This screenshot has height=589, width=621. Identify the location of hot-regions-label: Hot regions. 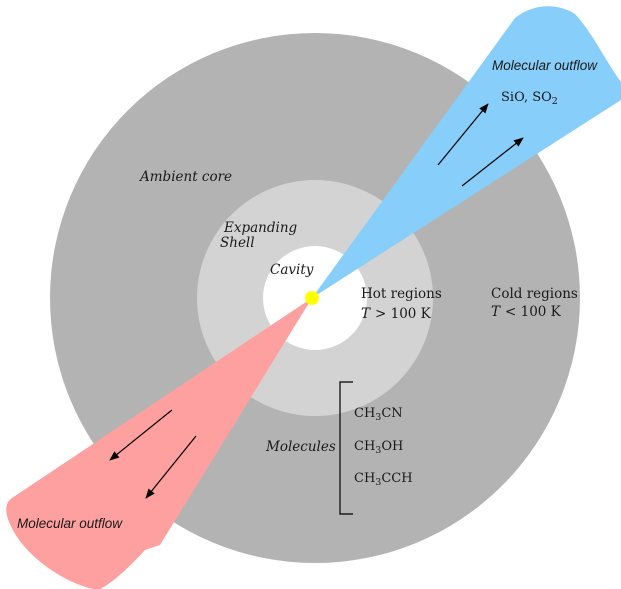
(401, 294).